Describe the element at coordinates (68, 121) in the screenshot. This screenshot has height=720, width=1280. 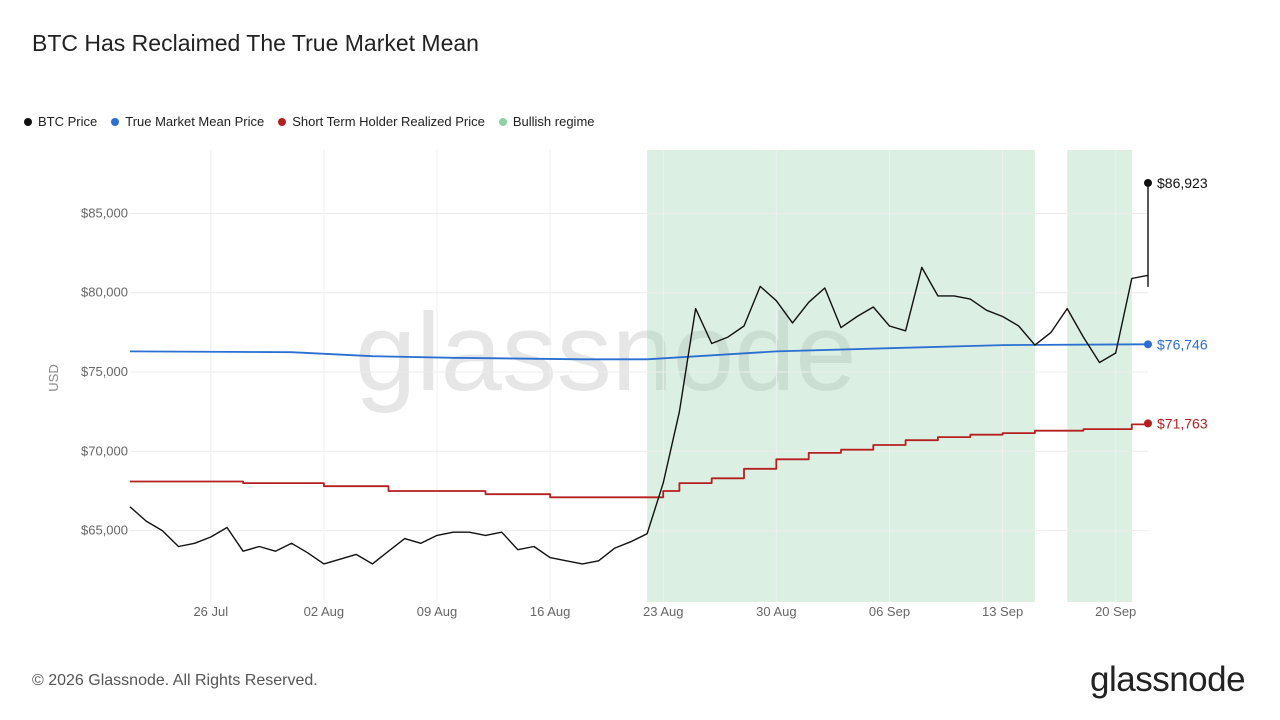
I see `legend-label-btc-price: BTC Price` at that location.